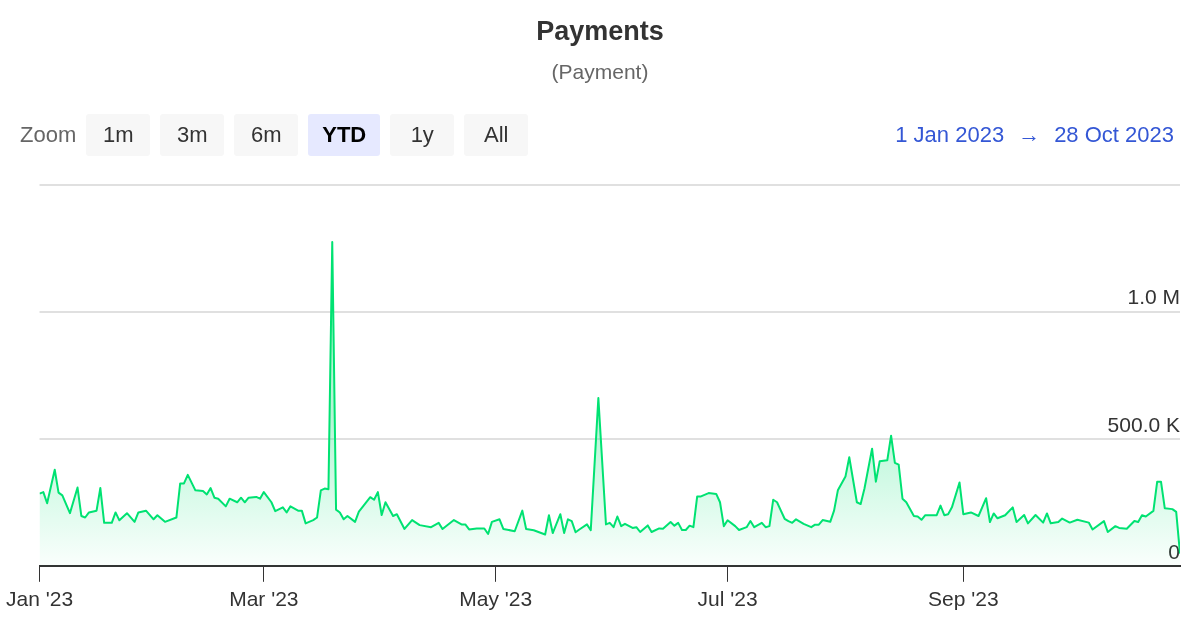  What do you see at coordinates (118, 135) in the screenshot?
I see `zoom-button: 1m` at bounding box center [118, 135].